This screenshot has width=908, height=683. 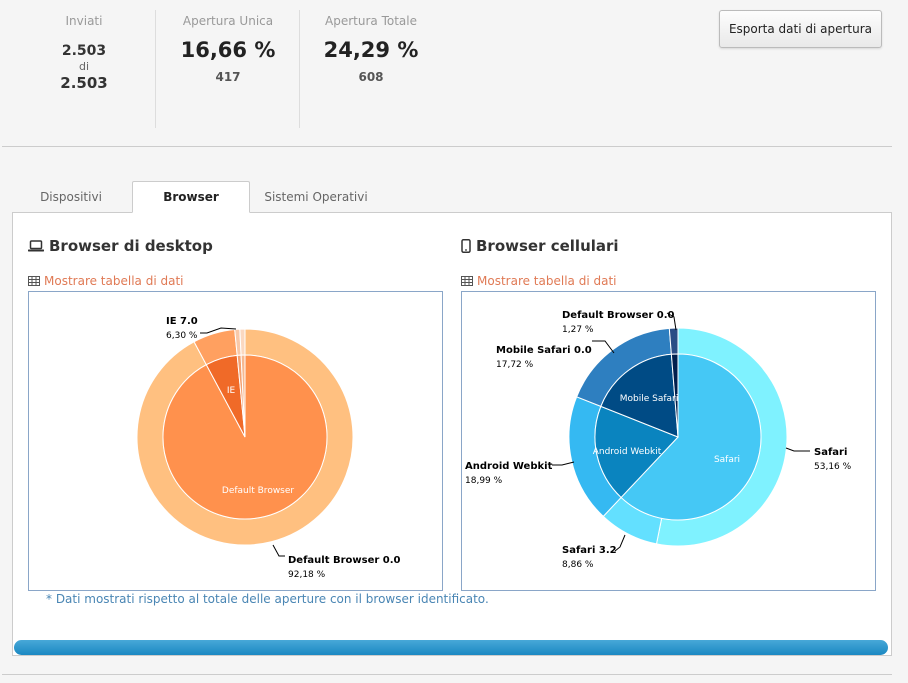 I want to click on callout-name: Android Webkit, so click(x=509, y=466).